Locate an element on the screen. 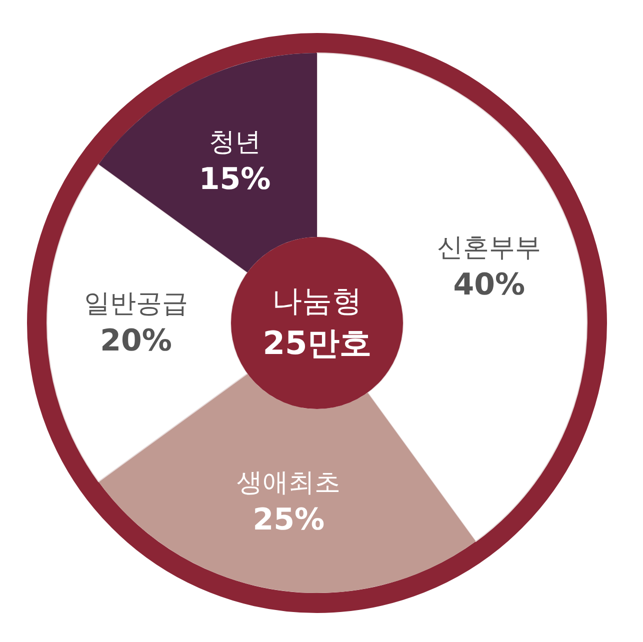 This screenshot has height=642, width=643. data-label: 40% is located at coordinates (489, 285).